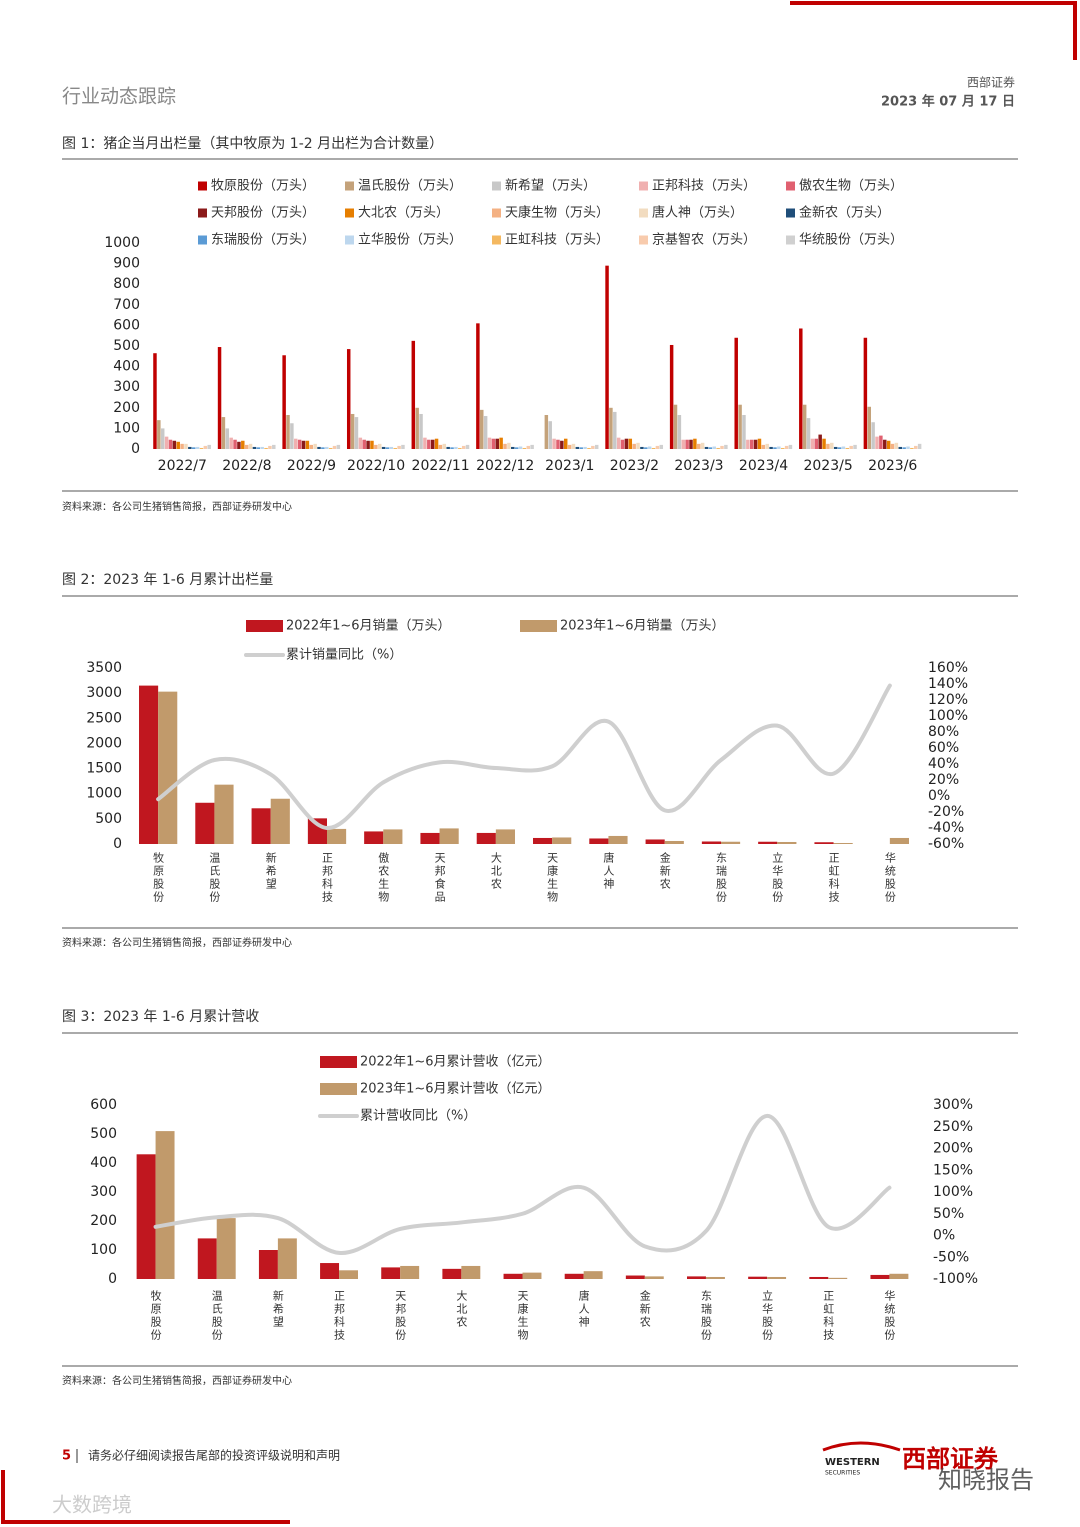 Image resolution: width=1080 pixels, height=1527 pixels. What do you see at coordinates (705, 1316) in the screenshot?
I see `x-tick-label: 东瑞股份` at bounding box center [705, 1316].